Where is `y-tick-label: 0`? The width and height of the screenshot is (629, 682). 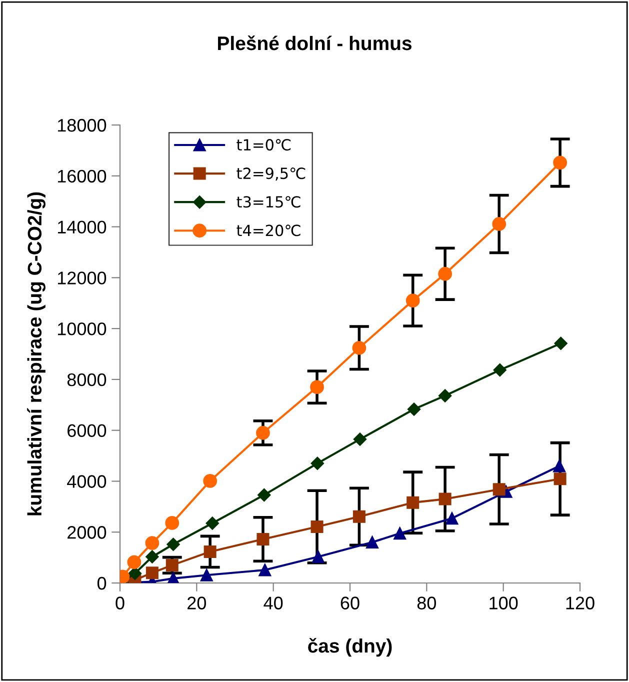
y-tick-label: 0 is located at coordinates (101, 583).